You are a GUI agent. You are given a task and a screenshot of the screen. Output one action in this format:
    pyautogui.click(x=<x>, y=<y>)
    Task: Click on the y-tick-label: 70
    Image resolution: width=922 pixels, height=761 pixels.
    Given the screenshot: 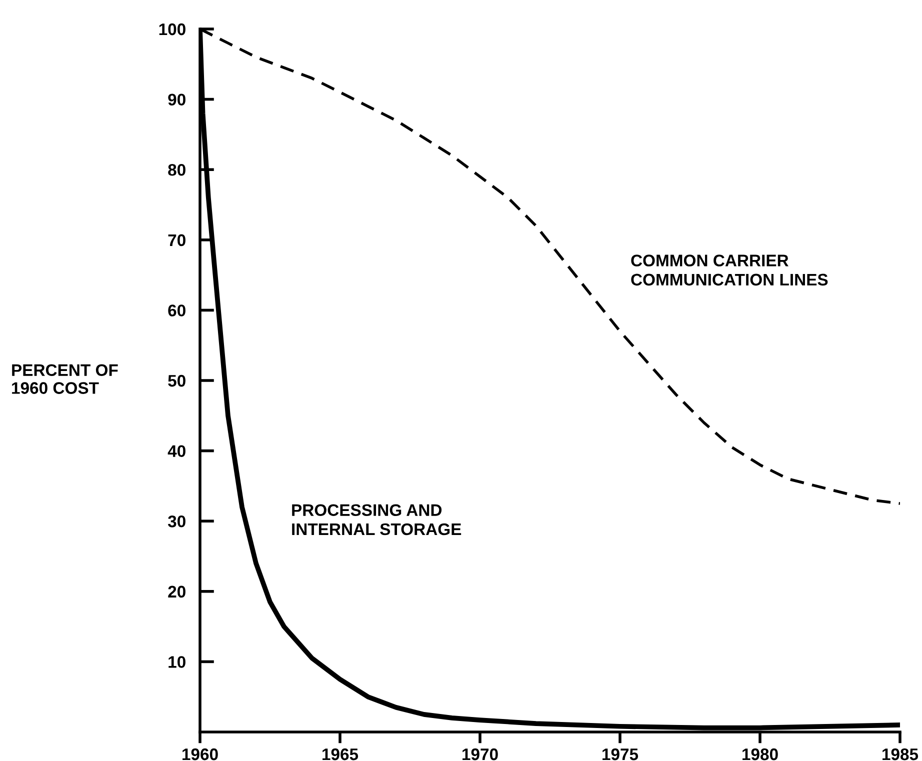 What is the action you would take?
    pyautogui.click(x=177, y=240)
    